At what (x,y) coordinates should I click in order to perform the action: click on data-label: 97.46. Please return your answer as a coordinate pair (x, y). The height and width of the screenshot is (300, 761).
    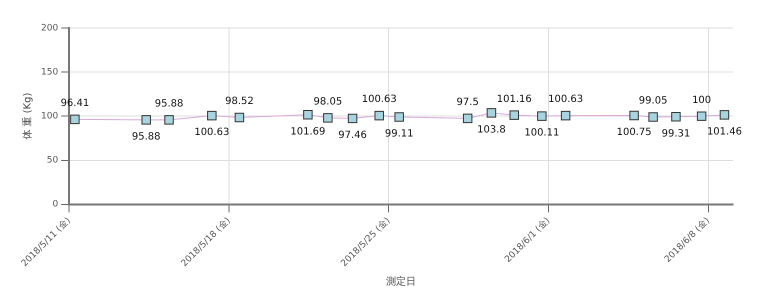
    Looking at the image, I should click on (352, 136).